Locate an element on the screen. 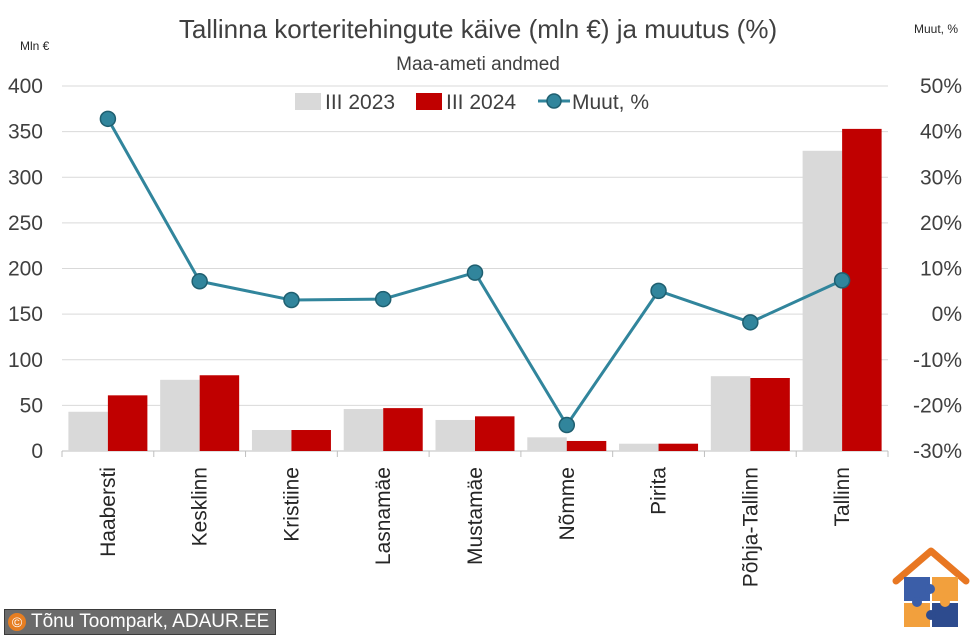 This screenshot has height=637, width=975. legend-label-change: Muut, % is located at coordinates (610, 102).